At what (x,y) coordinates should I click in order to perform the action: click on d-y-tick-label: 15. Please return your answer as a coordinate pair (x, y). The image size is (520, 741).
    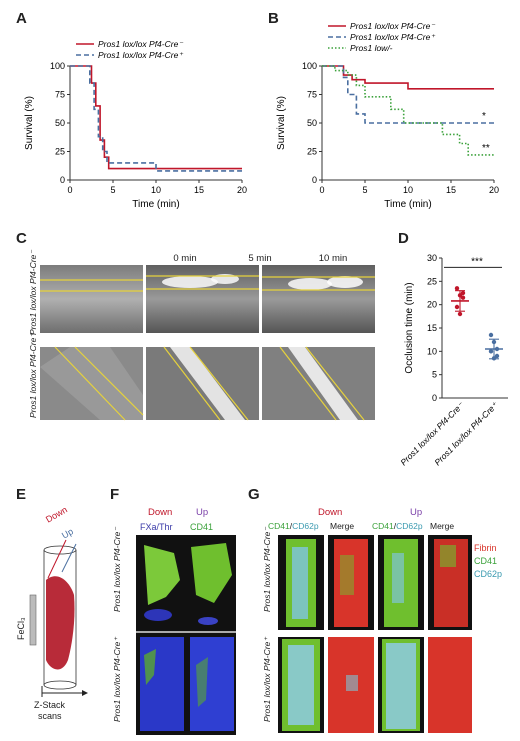
    Looking at the image, I should click on (432, 328).